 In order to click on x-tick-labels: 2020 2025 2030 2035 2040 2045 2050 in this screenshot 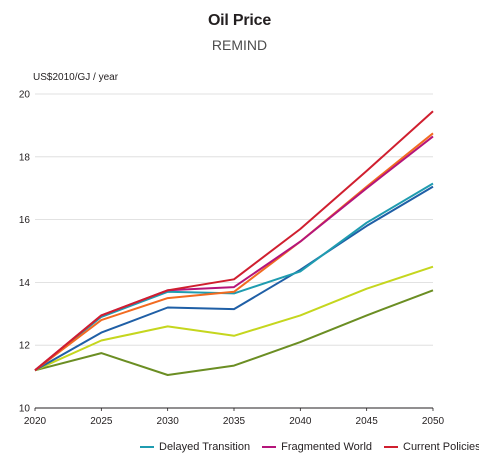, I will do `click(234, 417)`.